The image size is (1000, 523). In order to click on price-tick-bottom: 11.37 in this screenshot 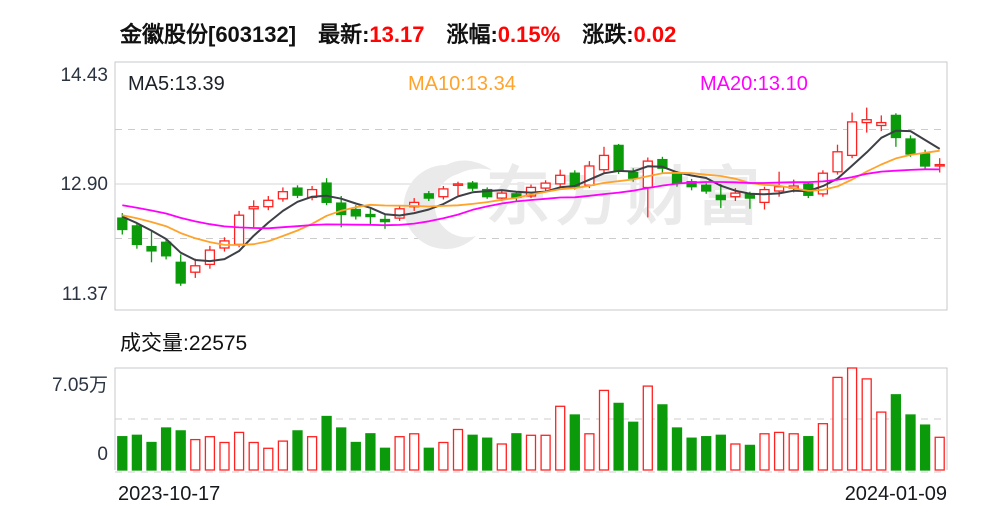, I will do `click(84, 294)`.